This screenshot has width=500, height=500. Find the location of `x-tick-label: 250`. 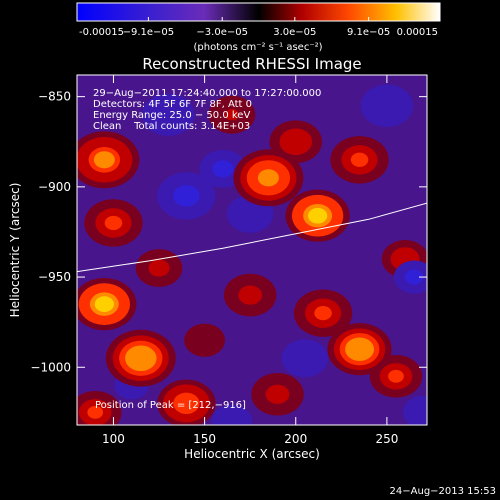

x-tick-label: 250 is located at coordinates (386, 439).